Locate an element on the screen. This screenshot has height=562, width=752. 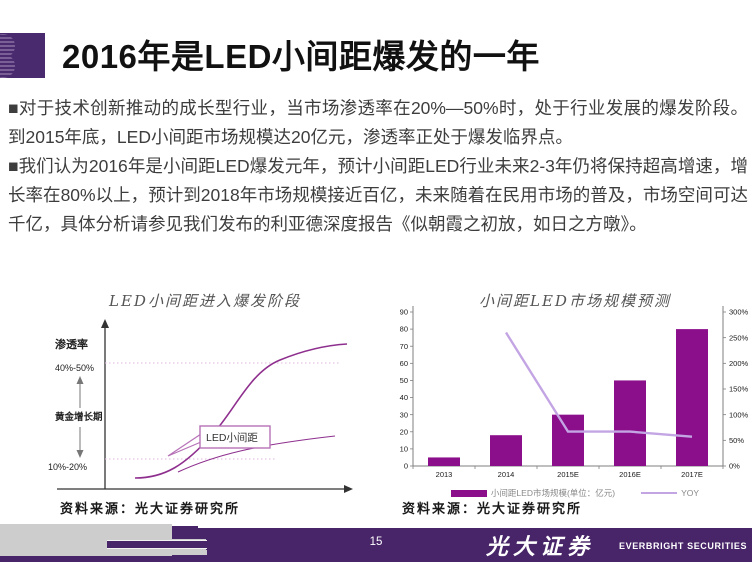
range-arrow-up-icon is located at coordinates (80, 380).